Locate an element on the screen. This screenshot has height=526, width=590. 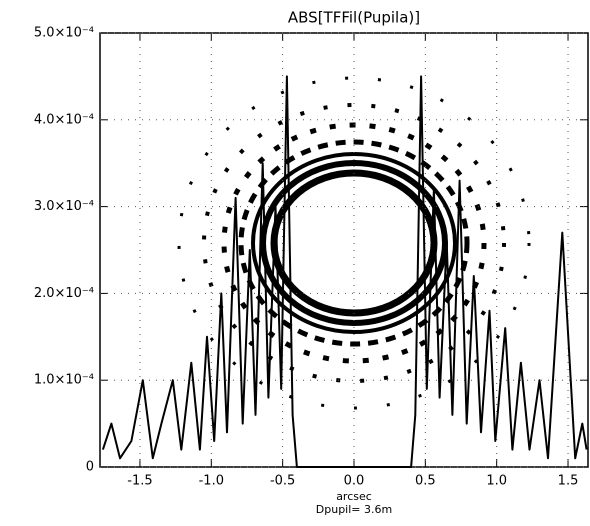
chart-title: ABS[TFFil(Pupila)] is located at coordinates (354, 18).